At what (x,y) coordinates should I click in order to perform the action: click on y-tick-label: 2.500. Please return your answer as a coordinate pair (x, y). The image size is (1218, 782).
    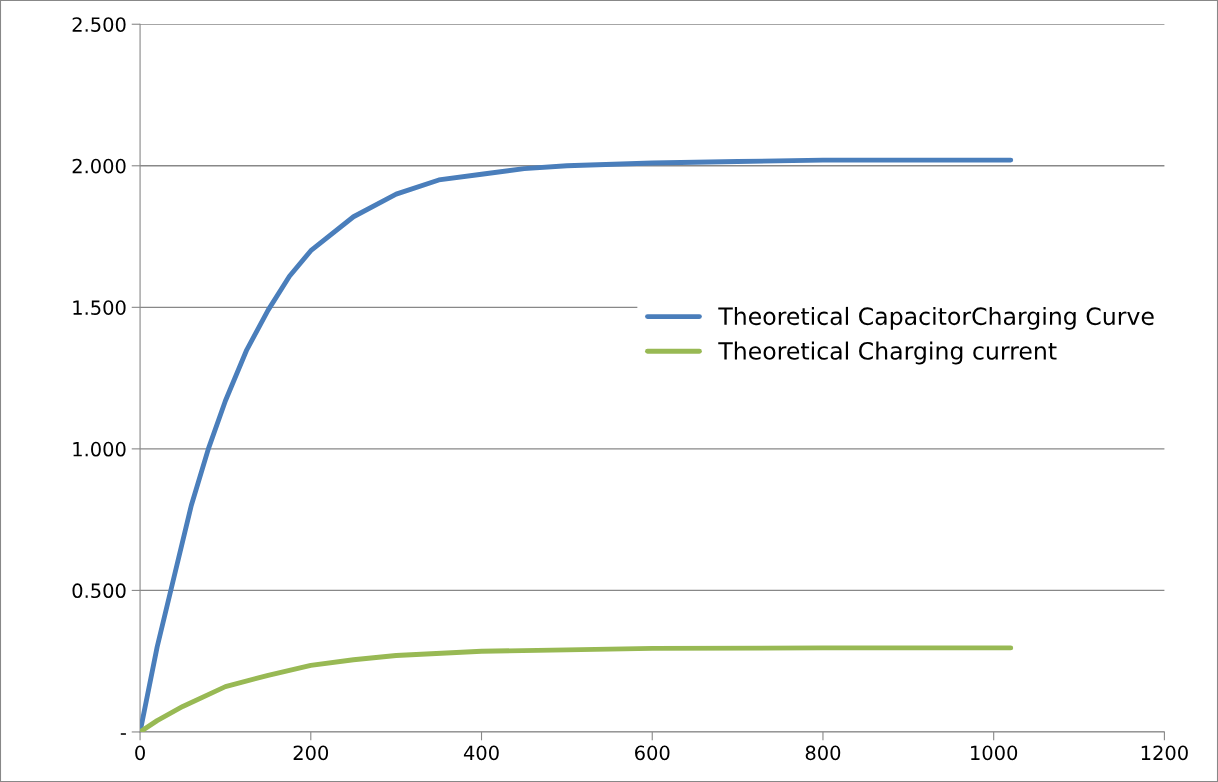
    Looking at the image, I should click on (99, 24).